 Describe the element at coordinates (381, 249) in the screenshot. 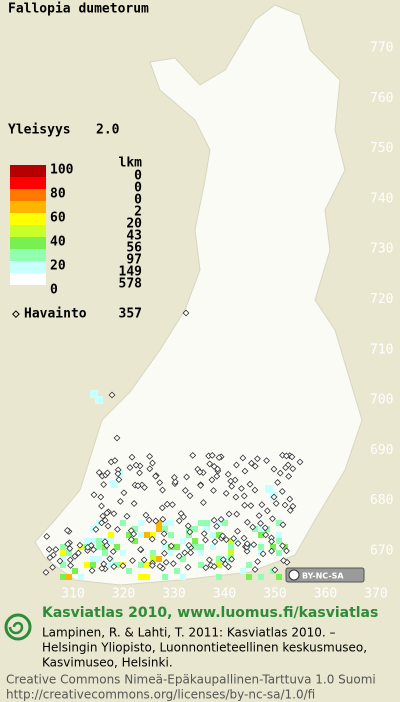

I see `north-label: 730` at that location.